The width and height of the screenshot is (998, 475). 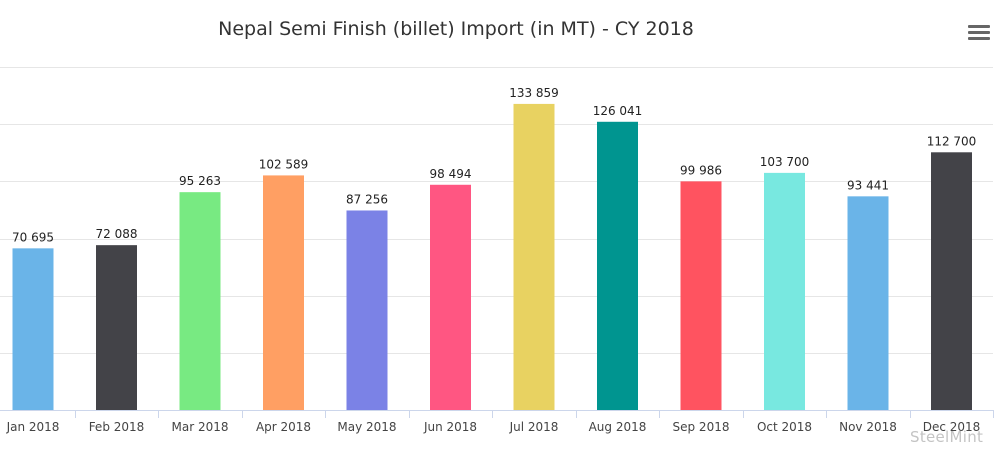 What do you see at coordinates (947, 437) in the screenshot?
I see `watermark-logo: SteelMint` at bounding box center [947, 437].